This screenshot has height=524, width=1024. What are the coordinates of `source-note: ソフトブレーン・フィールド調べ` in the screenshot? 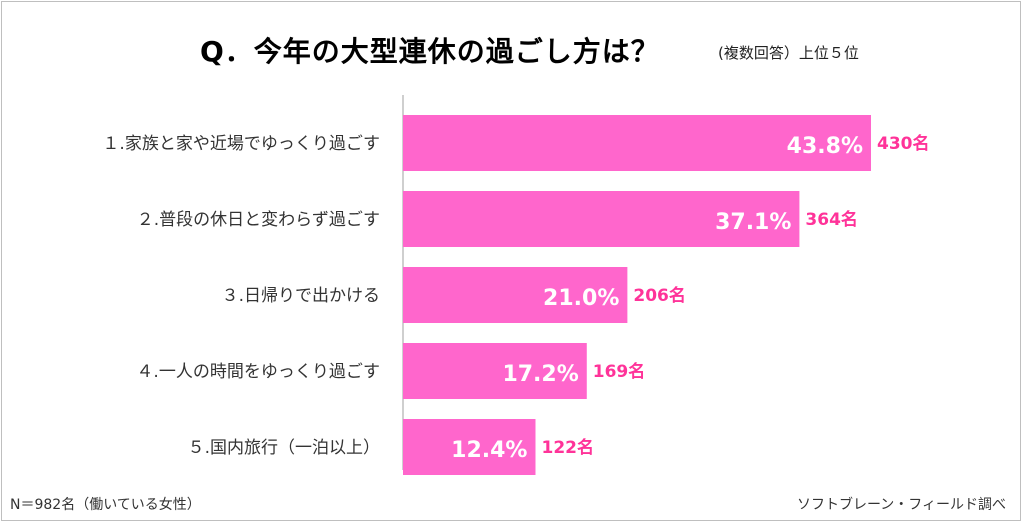 It's located at (901, 505).